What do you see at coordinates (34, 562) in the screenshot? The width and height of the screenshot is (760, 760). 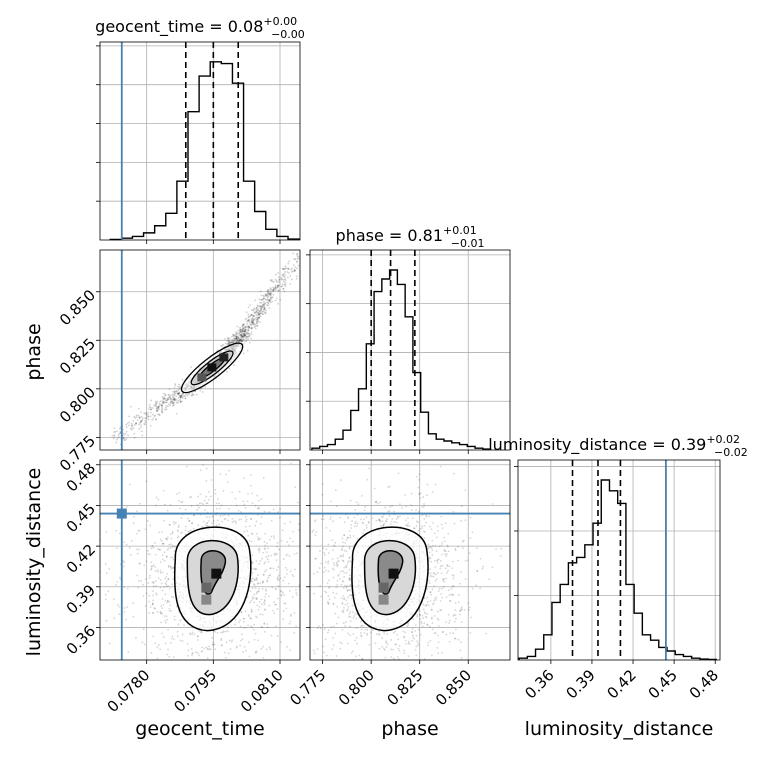 I see `ylabel-luminosity-distance: luminosity_distance` at bounding box center [34, 562].